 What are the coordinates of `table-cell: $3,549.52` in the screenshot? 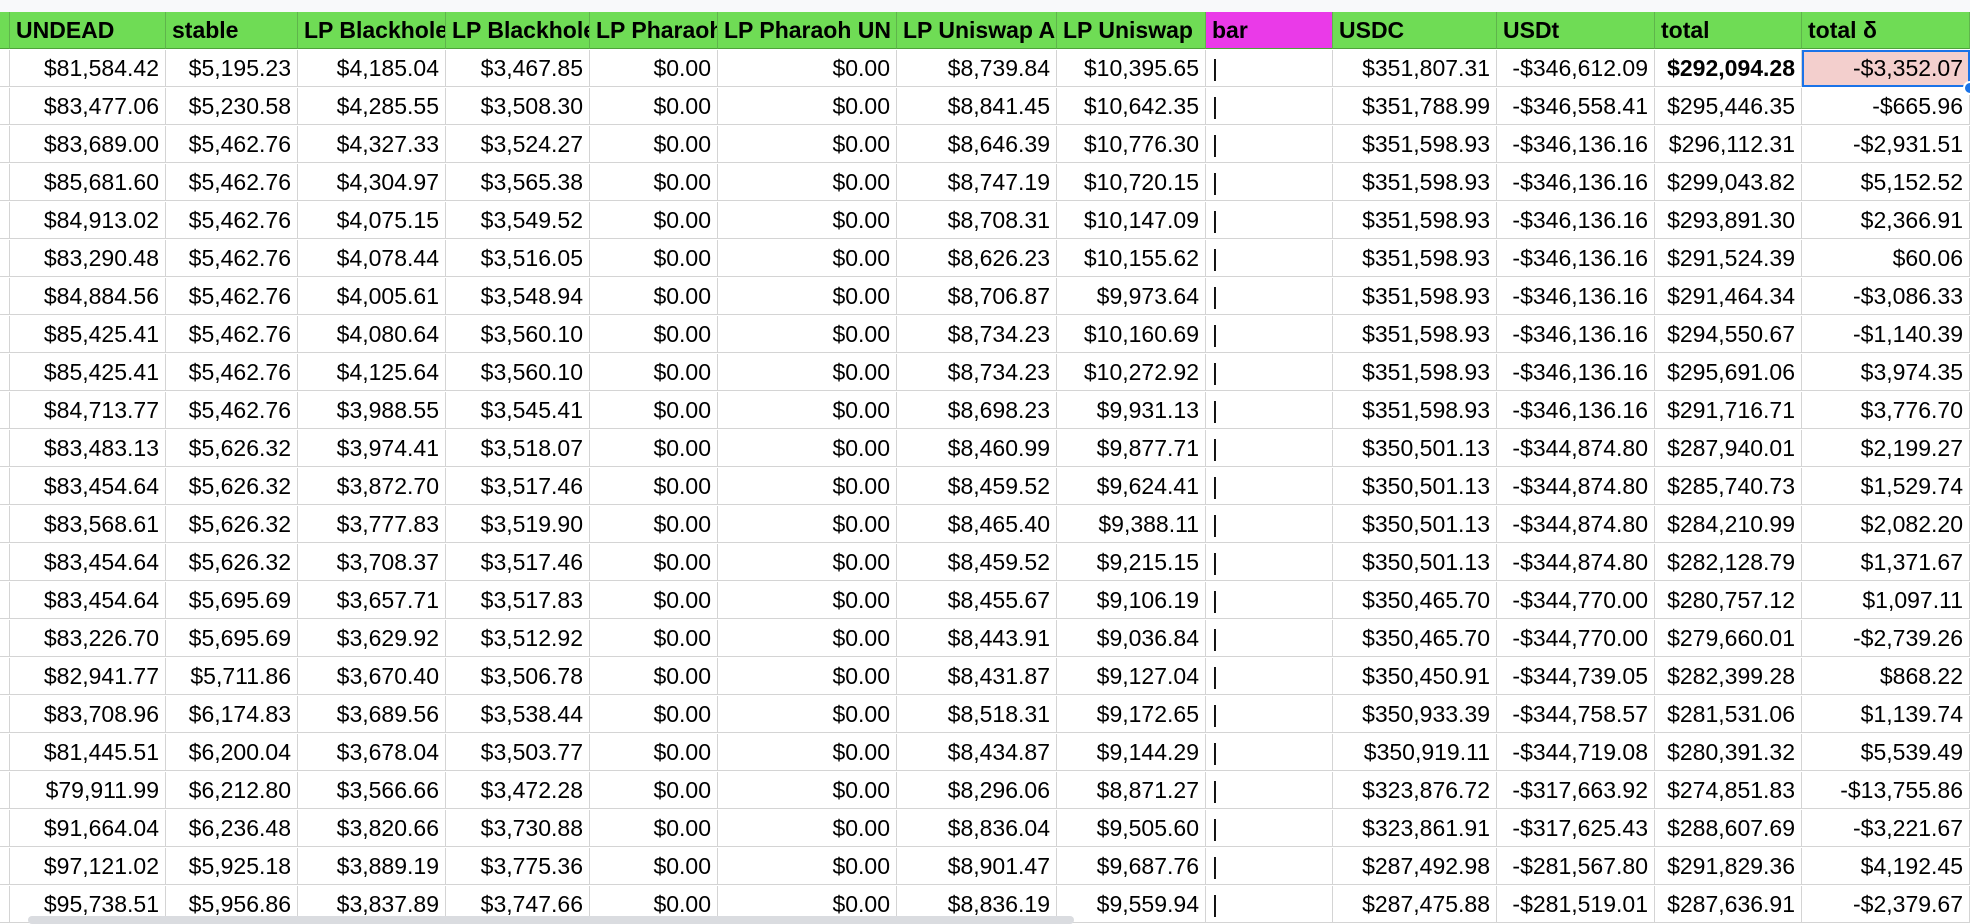 It's located at (518, 220).